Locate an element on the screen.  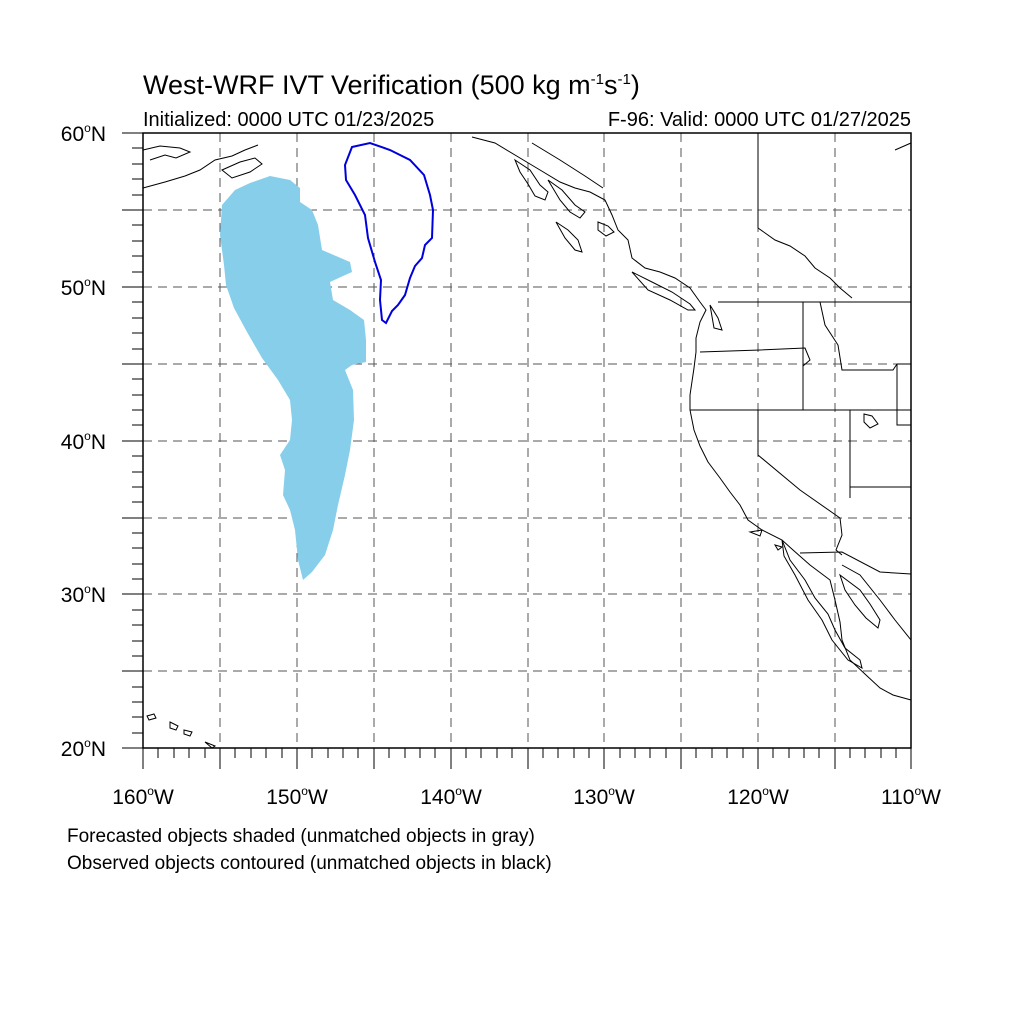
lat-label-20n: 20oN is located at coordinates (83, 748).